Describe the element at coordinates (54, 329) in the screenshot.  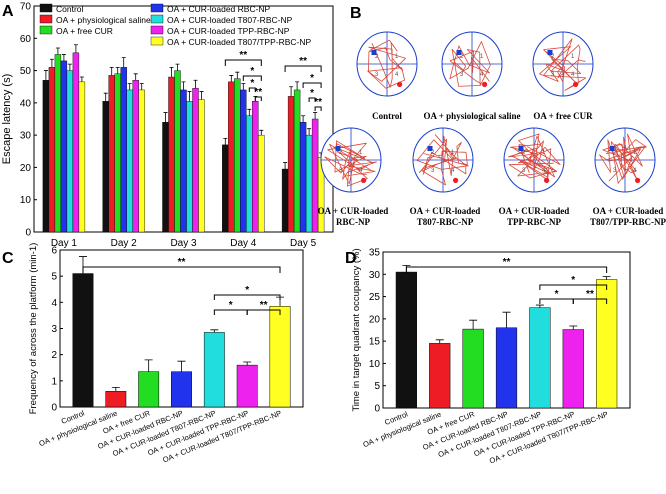
I see `y-tick-label: 3` at that location.